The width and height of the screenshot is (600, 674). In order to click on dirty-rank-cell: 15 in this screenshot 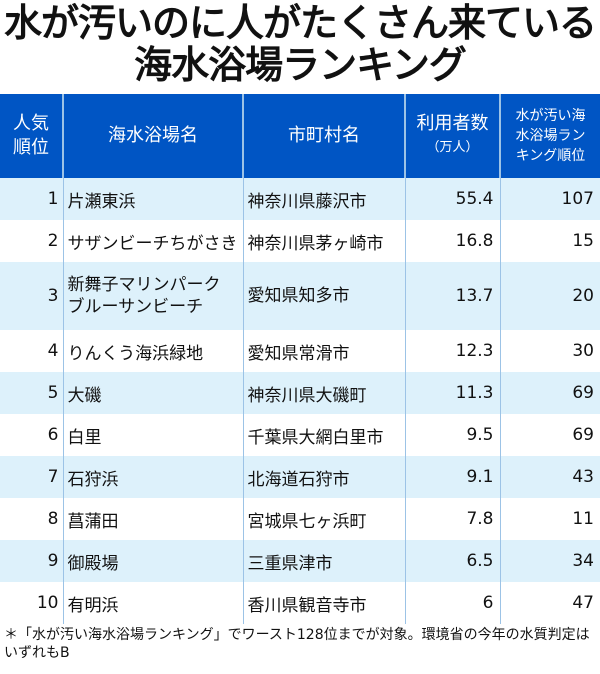, I will do `click(549, 241)`.